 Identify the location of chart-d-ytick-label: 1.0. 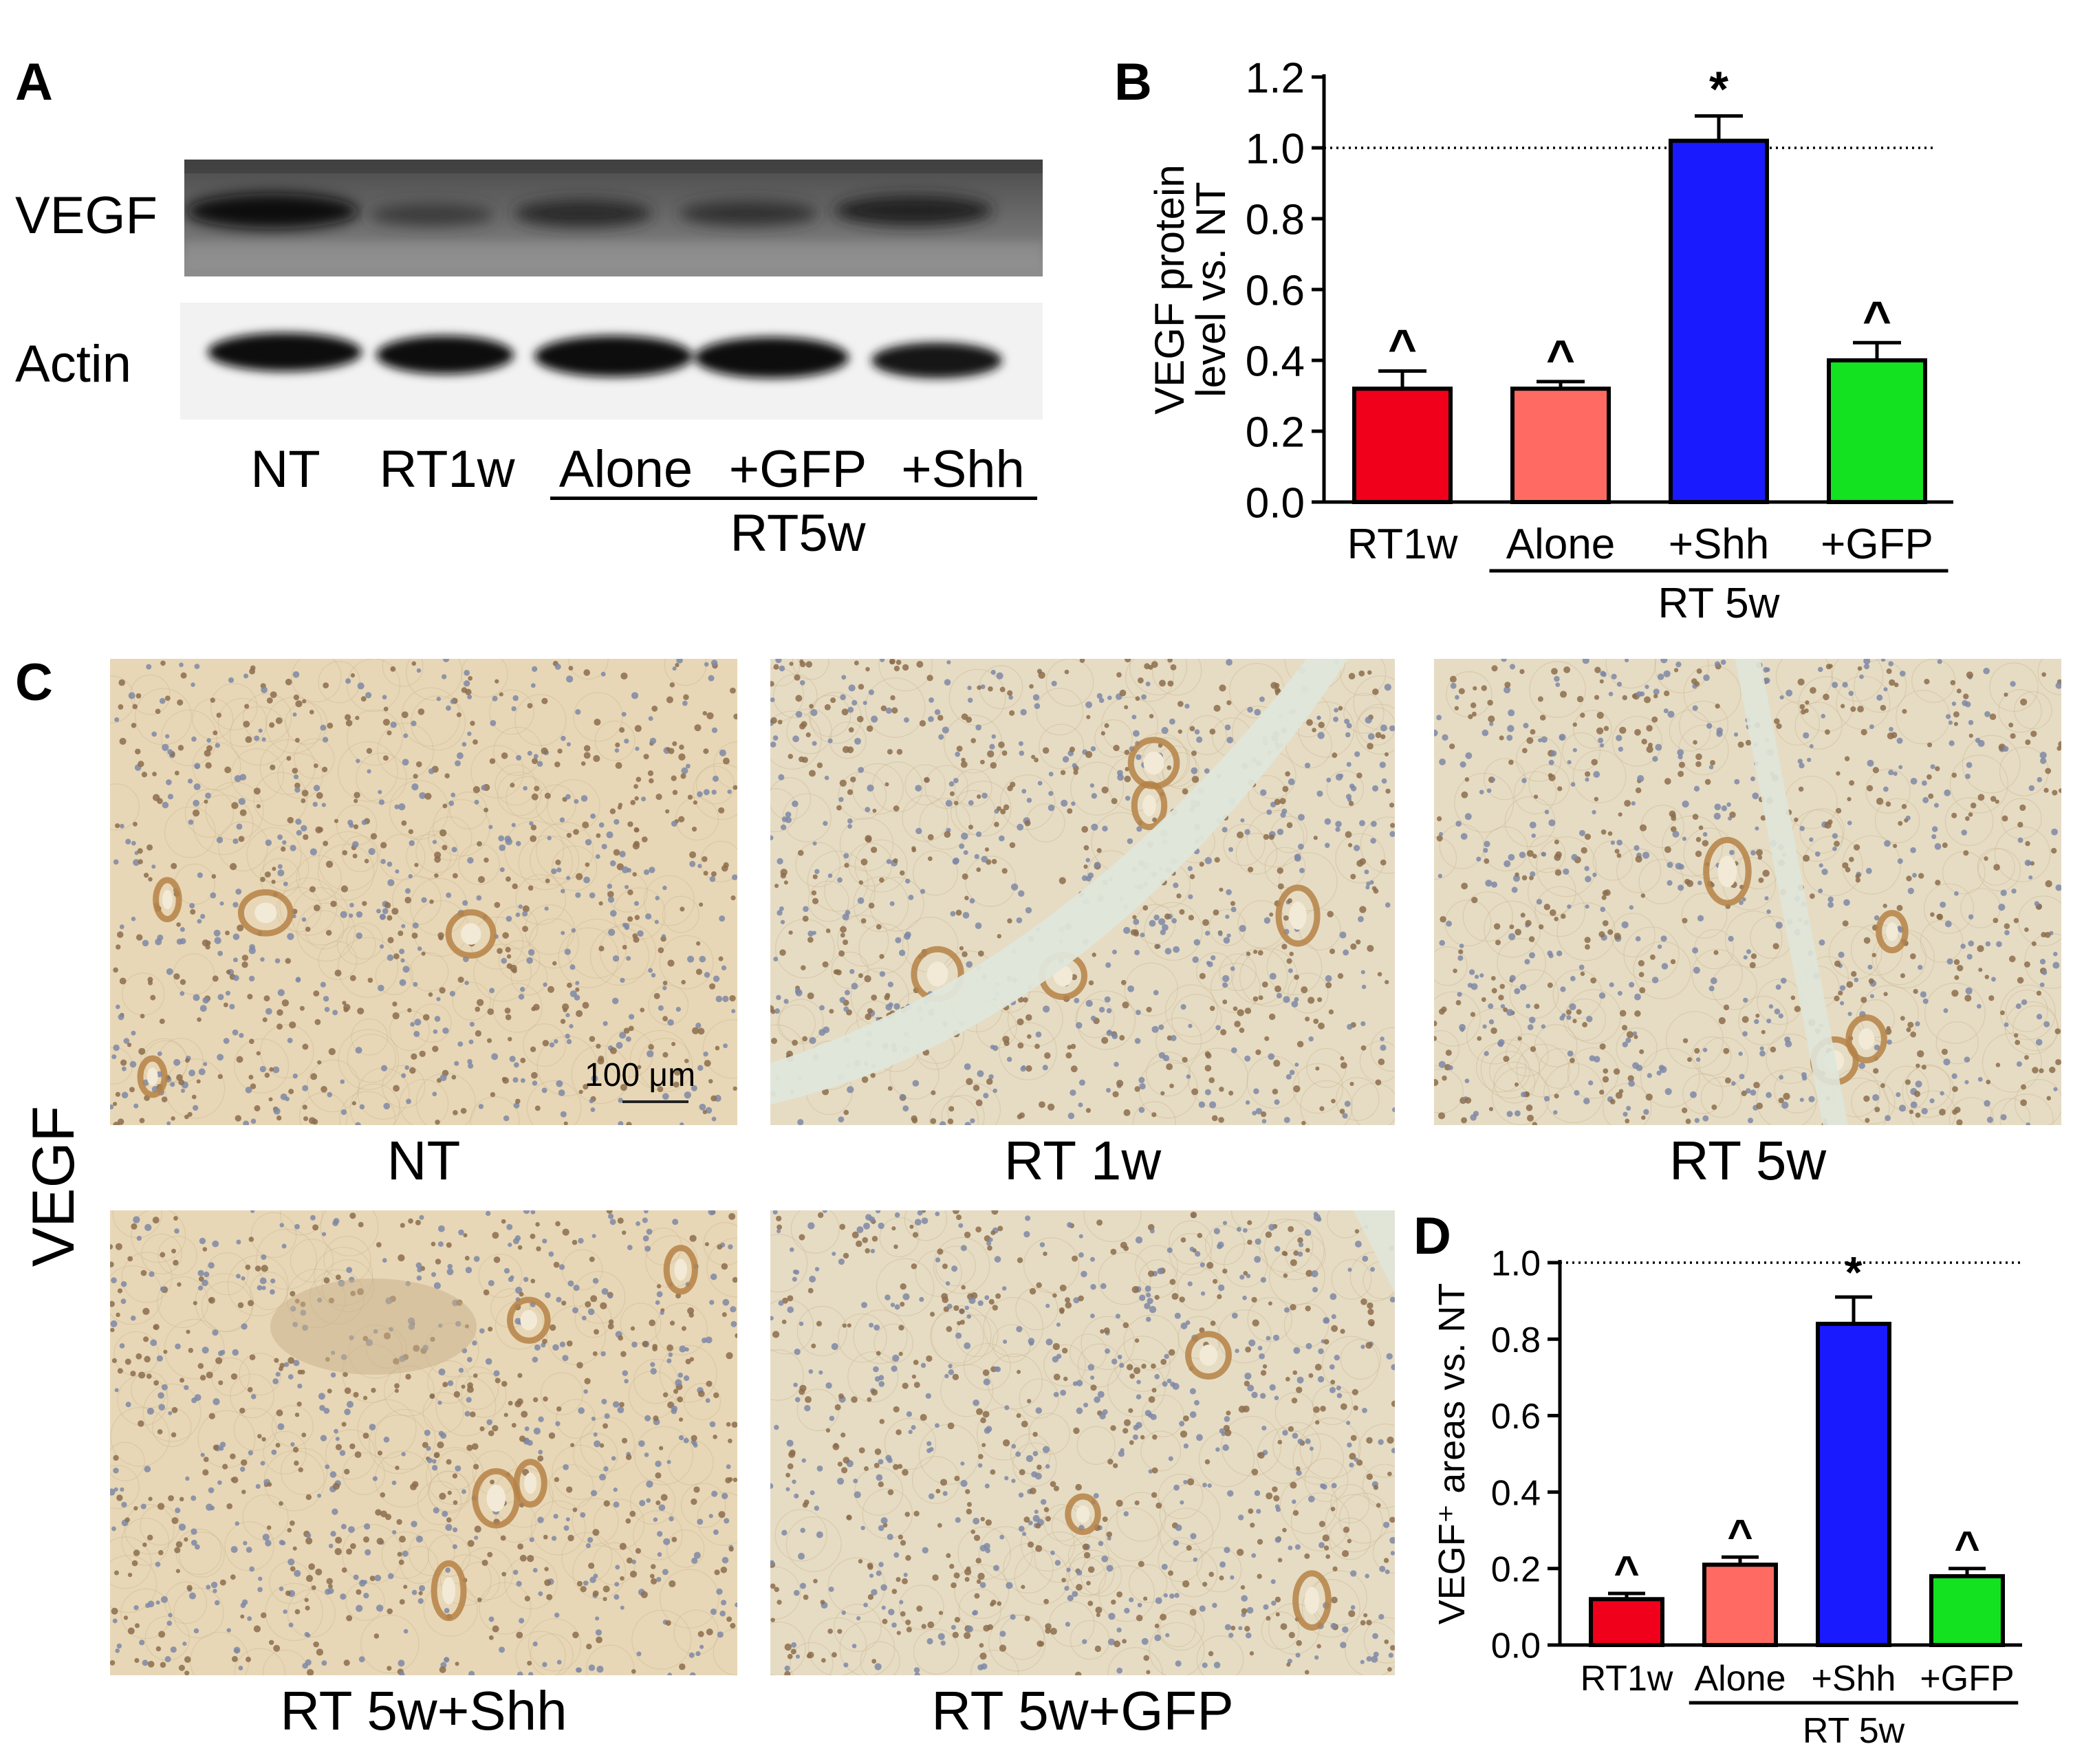
(1516, 1264).